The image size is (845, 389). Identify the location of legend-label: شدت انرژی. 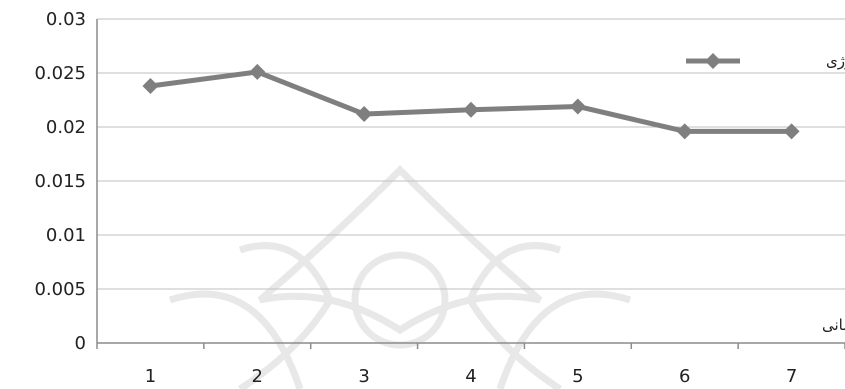
(835, 61).